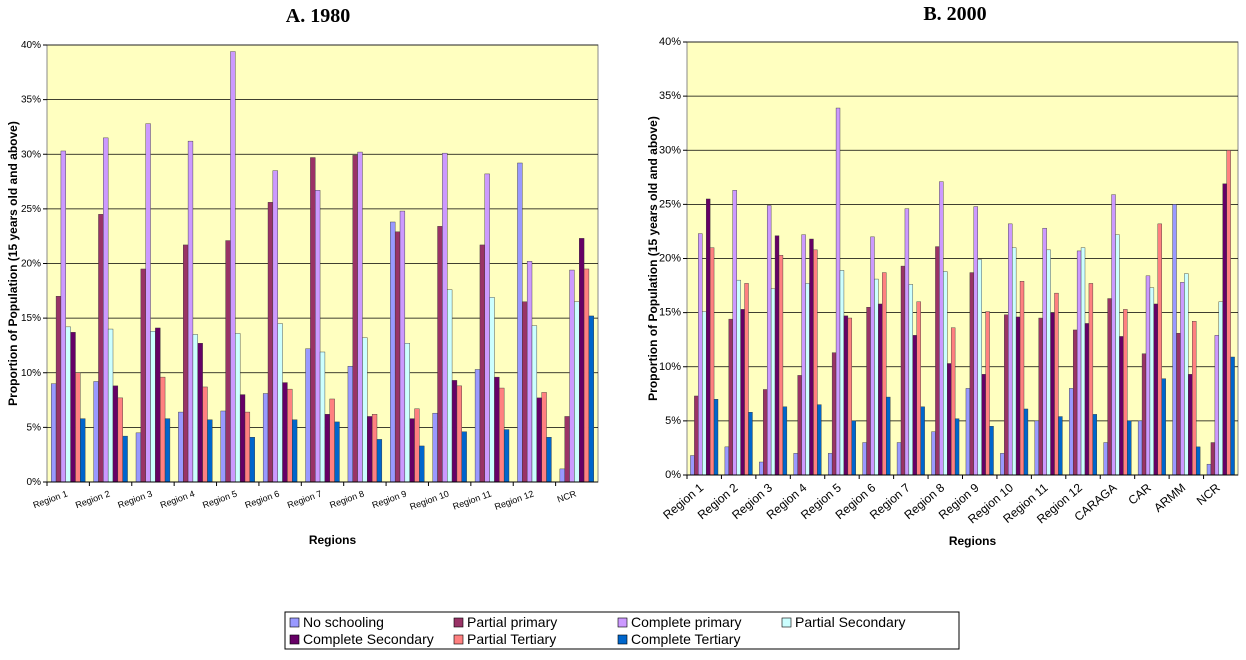  I want to click on x-tick-label: ARMM, so click(1169, 498).